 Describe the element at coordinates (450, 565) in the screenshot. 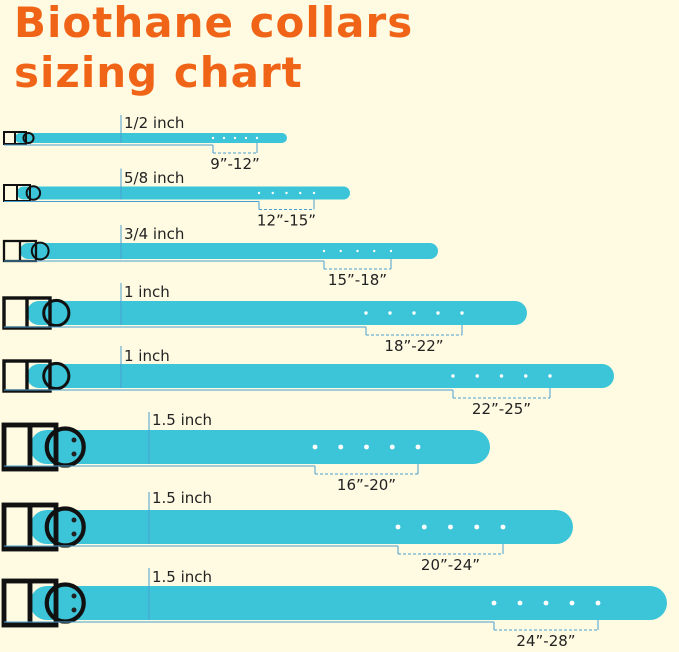

I see `size-range: 20”-24”` at that location.